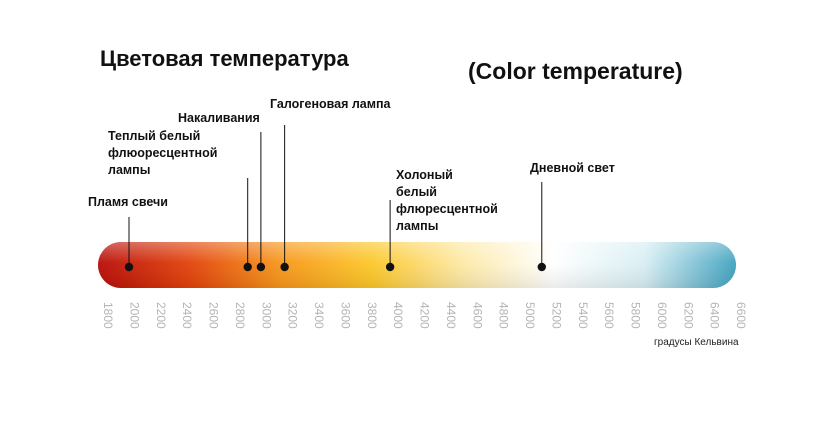  What do you see at coordinates (390, 267) in the screenshot?
I see `marker-dot-cool-white-fluorescent` at bounding box center [390, 267].